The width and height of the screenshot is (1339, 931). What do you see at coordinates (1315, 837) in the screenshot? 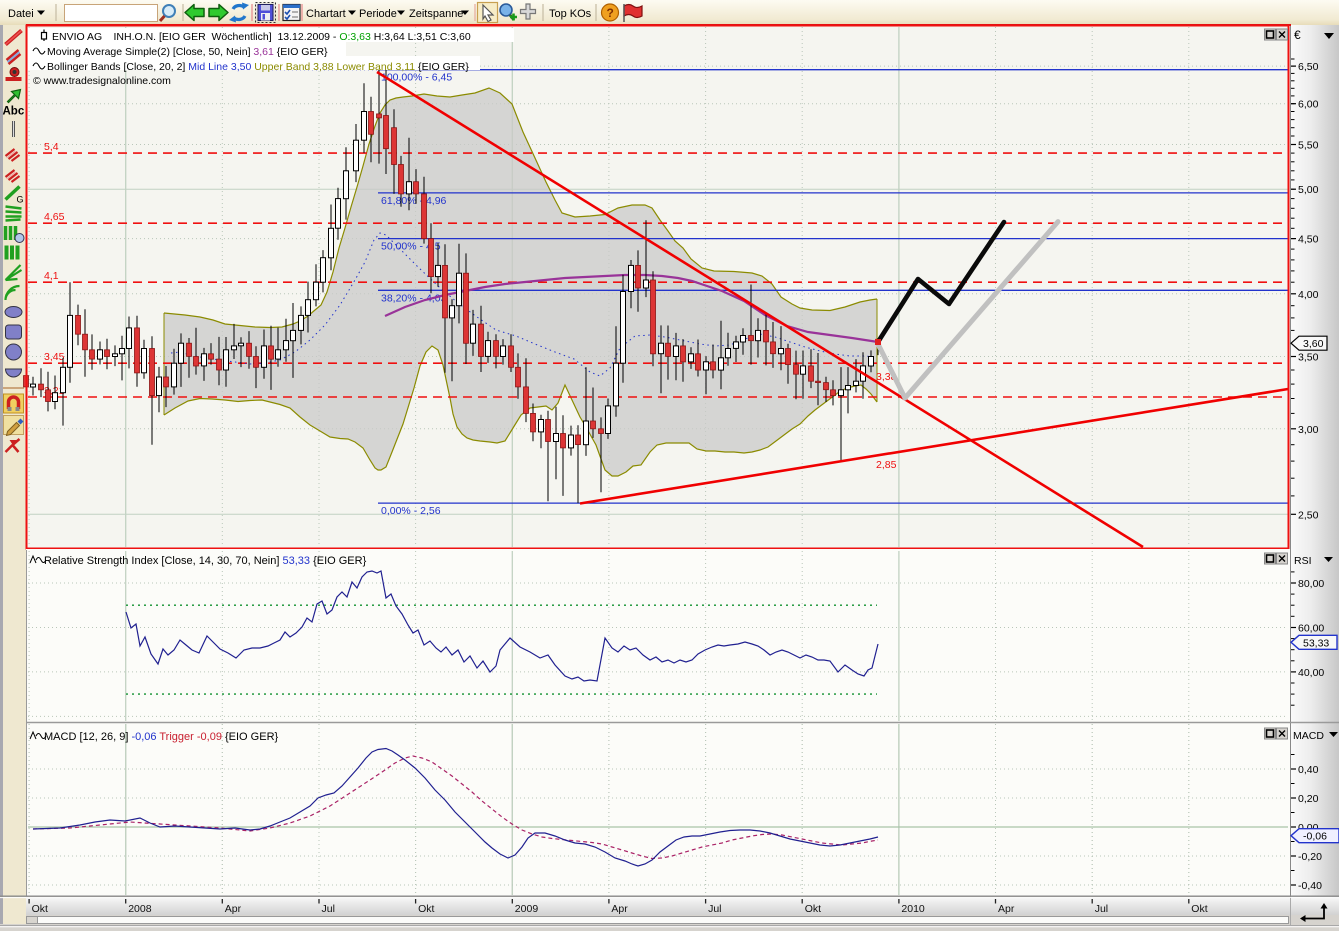
I see `svg-text: -0,06` at bounding box center [1315, 837].